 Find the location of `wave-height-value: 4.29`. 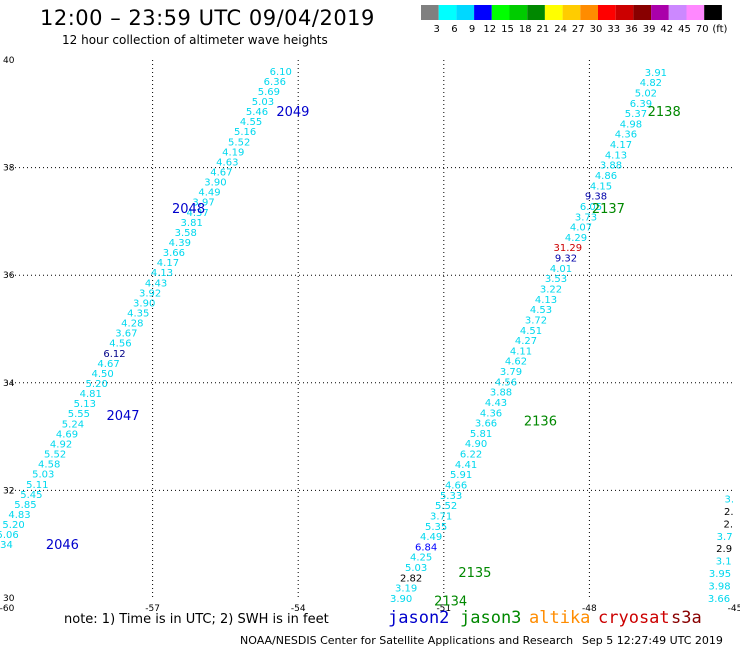

wave-height-value: 4.29 is located at coordinates (576, 238).